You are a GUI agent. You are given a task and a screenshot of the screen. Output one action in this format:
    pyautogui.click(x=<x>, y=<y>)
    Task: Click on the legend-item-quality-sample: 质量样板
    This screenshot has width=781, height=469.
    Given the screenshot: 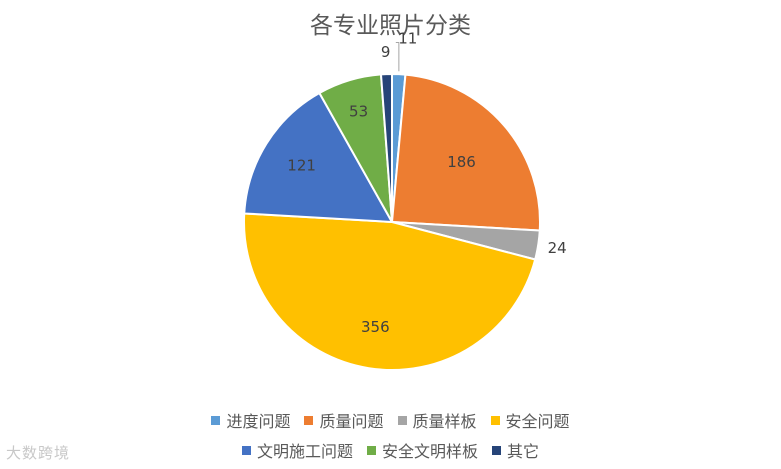 What is the action you would take?
    pyautogui.click(x=437, y=420)
    